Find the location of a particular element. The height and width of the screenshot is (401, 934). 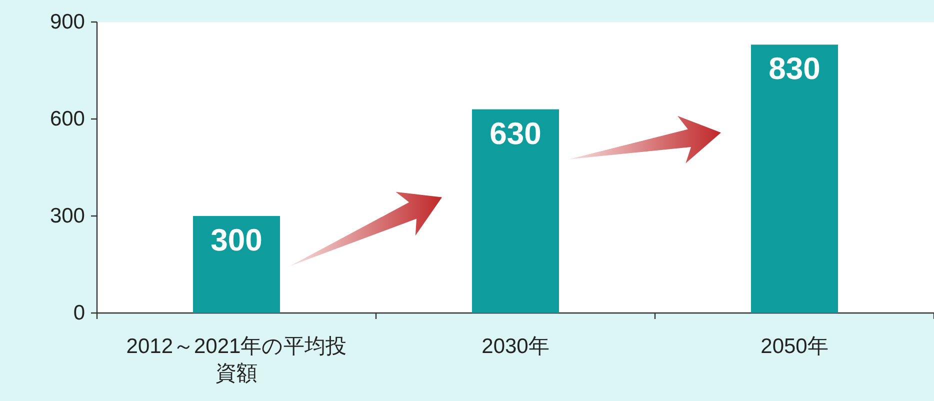

y-tick-label: 600 is located at coordinates (67, 119).